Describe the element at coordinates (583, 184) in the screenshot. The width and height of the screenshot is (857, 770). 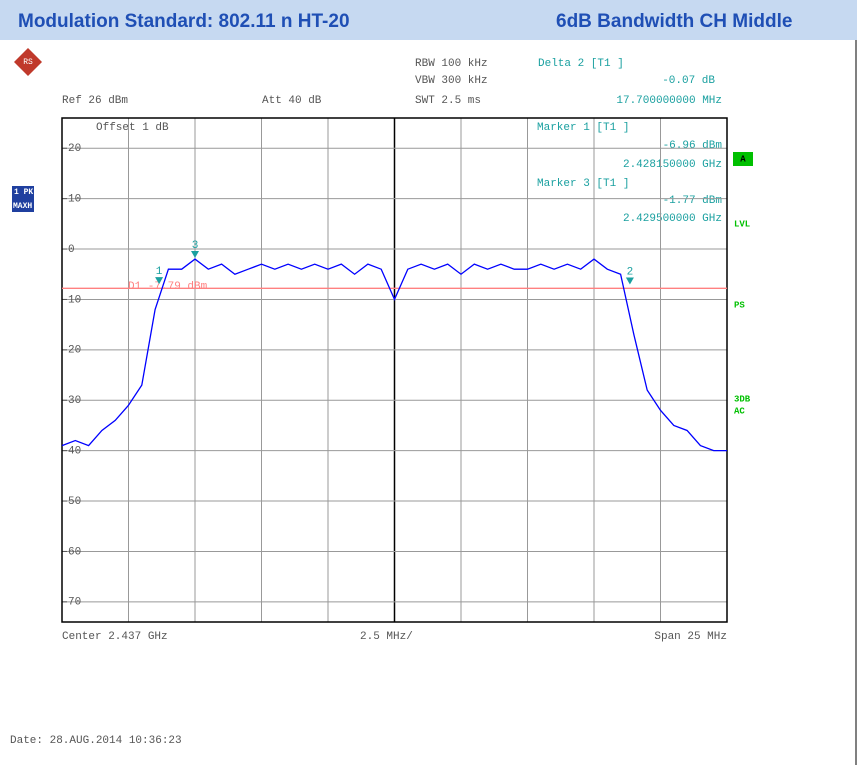
I see `marker3-title: Marker 3 [T1 ]` at that location.